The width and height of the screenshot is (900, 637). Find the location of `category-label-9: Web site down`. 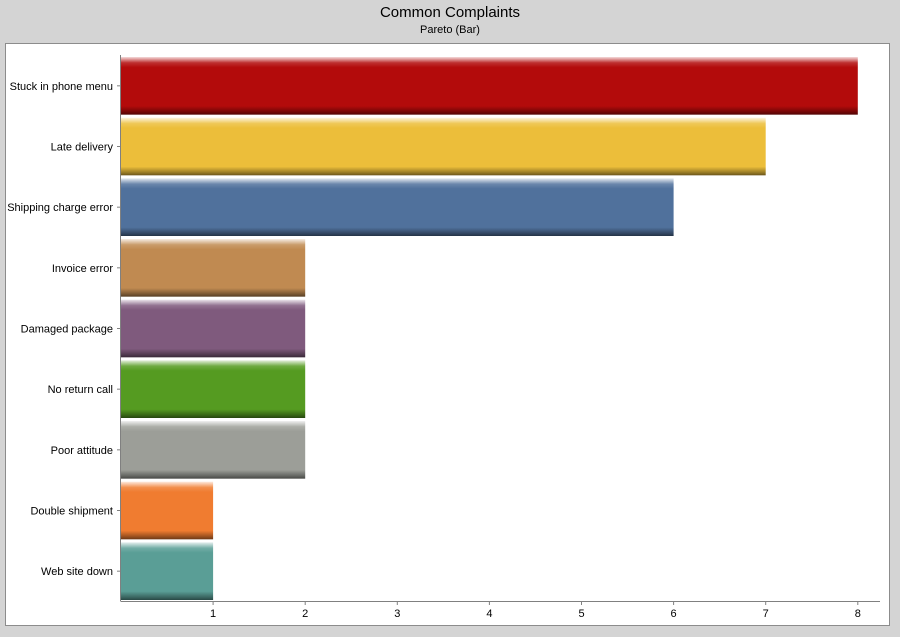

category-label-9: Web site down is located at coordinates (77, 572).